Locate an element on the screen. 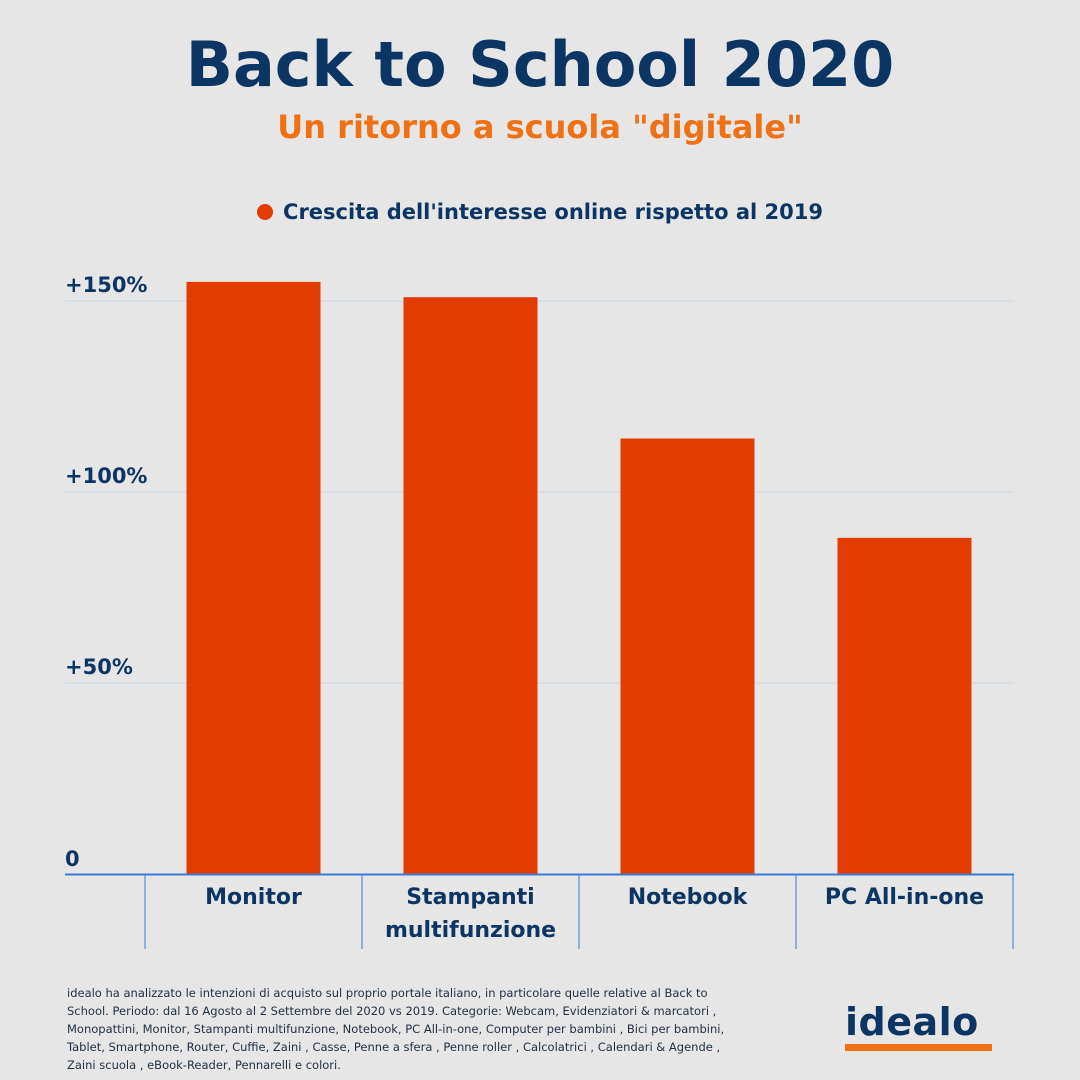 The height and width of the screenshot is (1080, 1080). chart-title: Back to School 2020 is located at coordinates (540, 64).